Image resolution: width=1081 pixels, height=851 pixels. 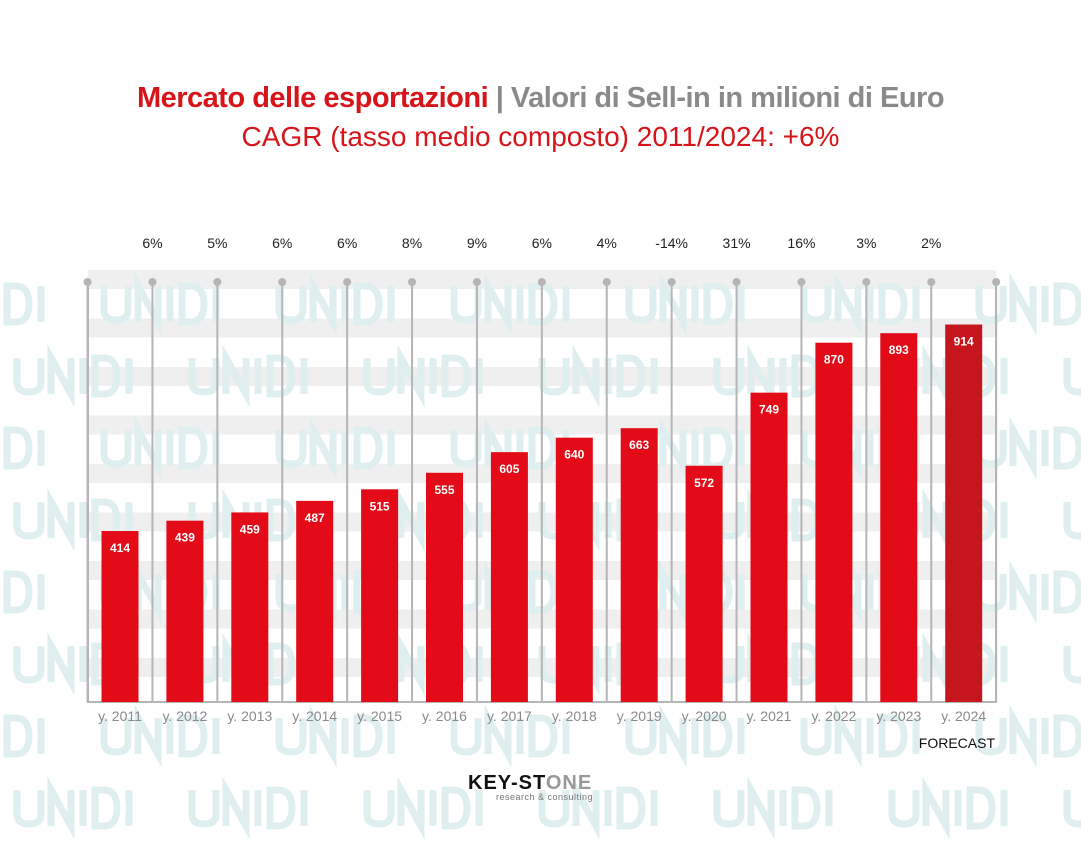 What do you see at coordinates (931, 243) in the screenshot?
I see `growth-label: 2%` at bounding box center [931, 243].